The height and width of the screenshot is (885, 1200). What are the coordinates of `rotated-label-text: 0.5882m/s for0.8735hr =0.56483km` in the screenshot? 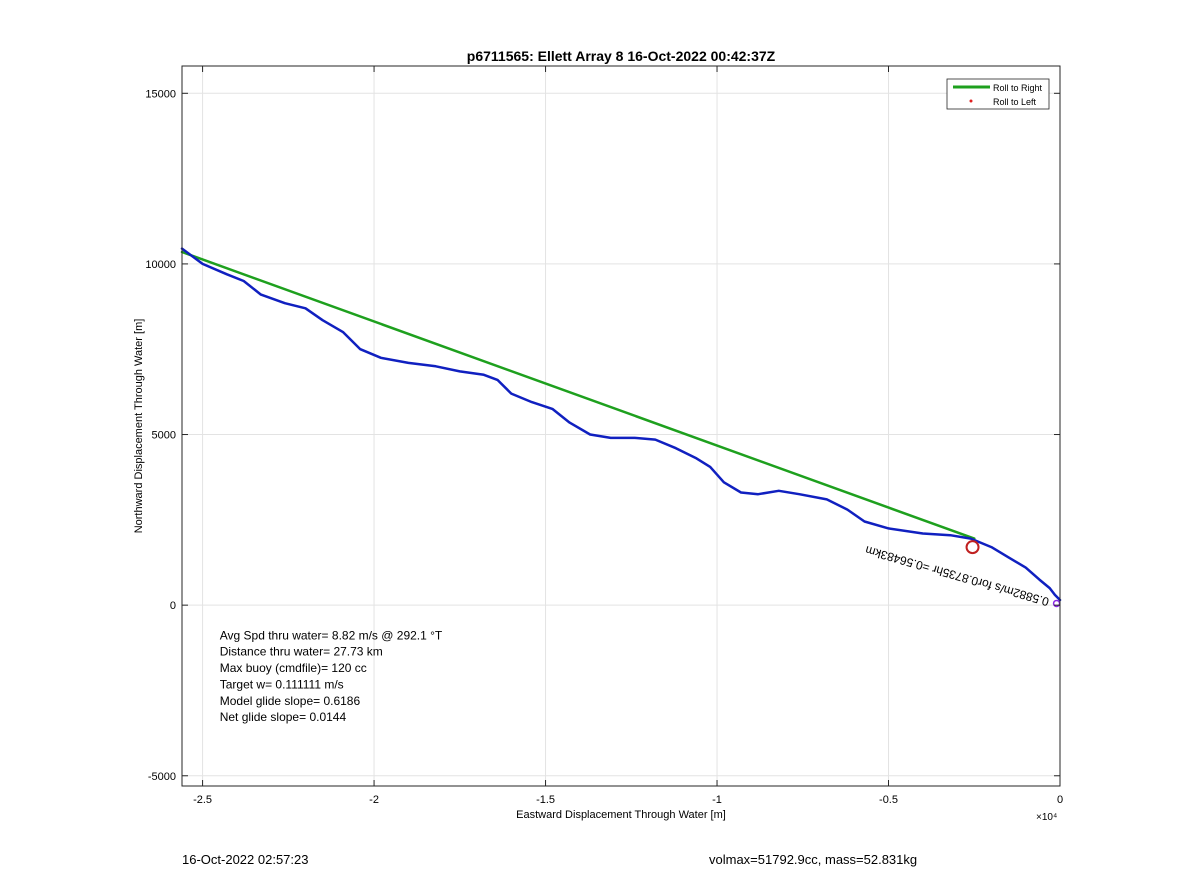 It's located at (957, 576).